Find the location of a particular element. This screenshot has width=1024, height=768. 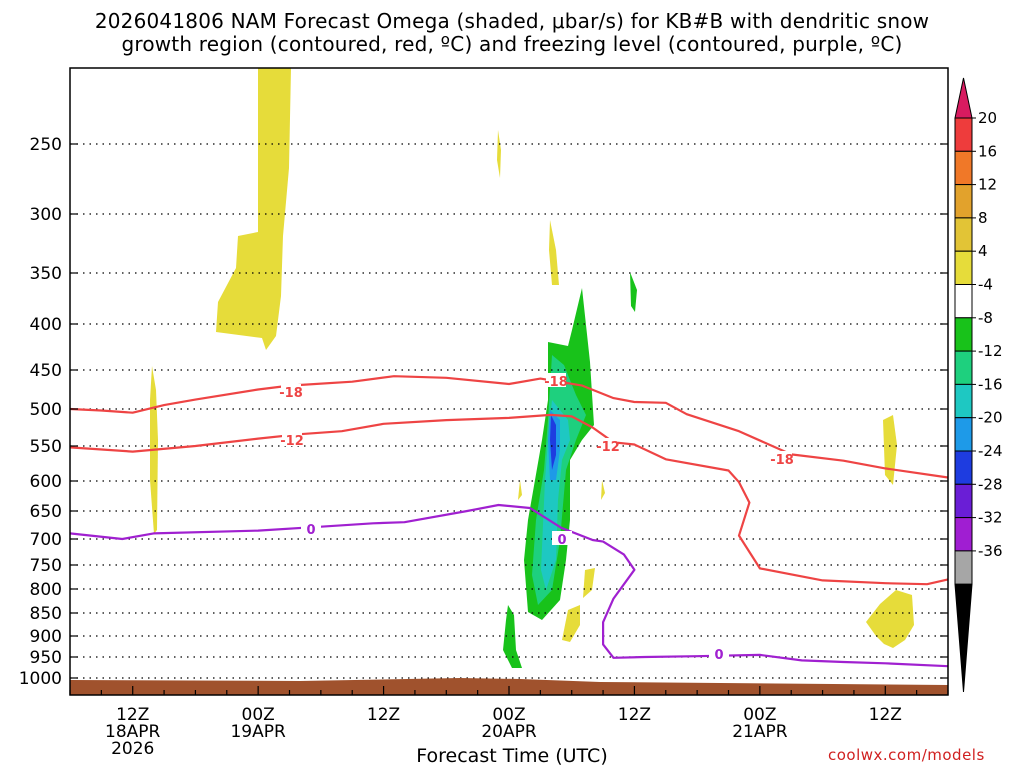

y-tick-label-600: 600 is located at coordinates (46, 482).